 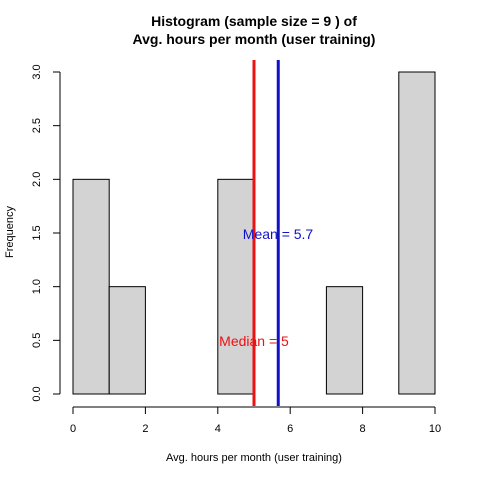 What do you see at coordinates (254, 39) in the screenshot?
I see `chart-title-line2: Avg. hours per month (user training)` at bounding box center [254, 39].